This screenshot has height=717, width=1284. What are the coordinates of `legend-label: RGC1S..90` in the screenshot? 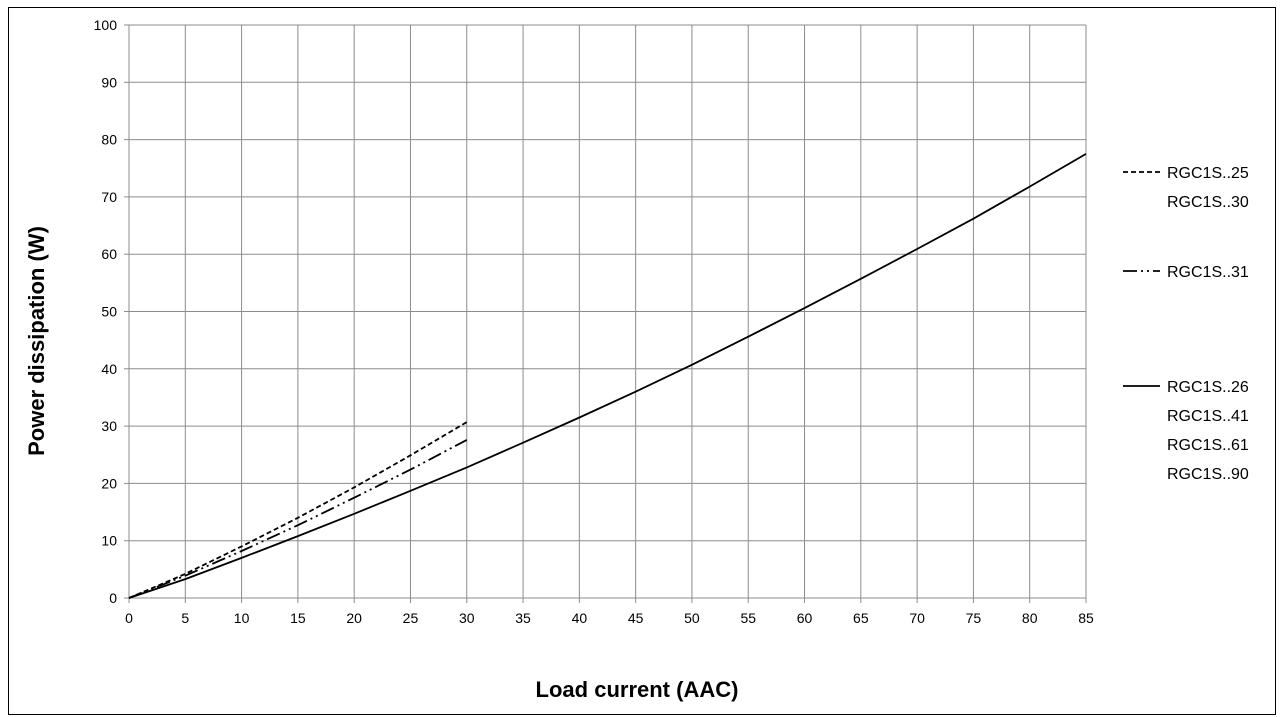 It's located at (1208, 474).